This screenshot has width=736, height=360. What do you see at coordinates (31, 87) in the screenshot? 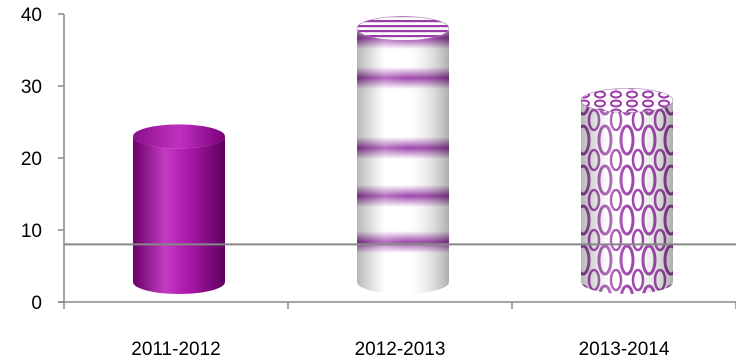
I see `y-tick-label: 30` at bounding box center [31, 87].